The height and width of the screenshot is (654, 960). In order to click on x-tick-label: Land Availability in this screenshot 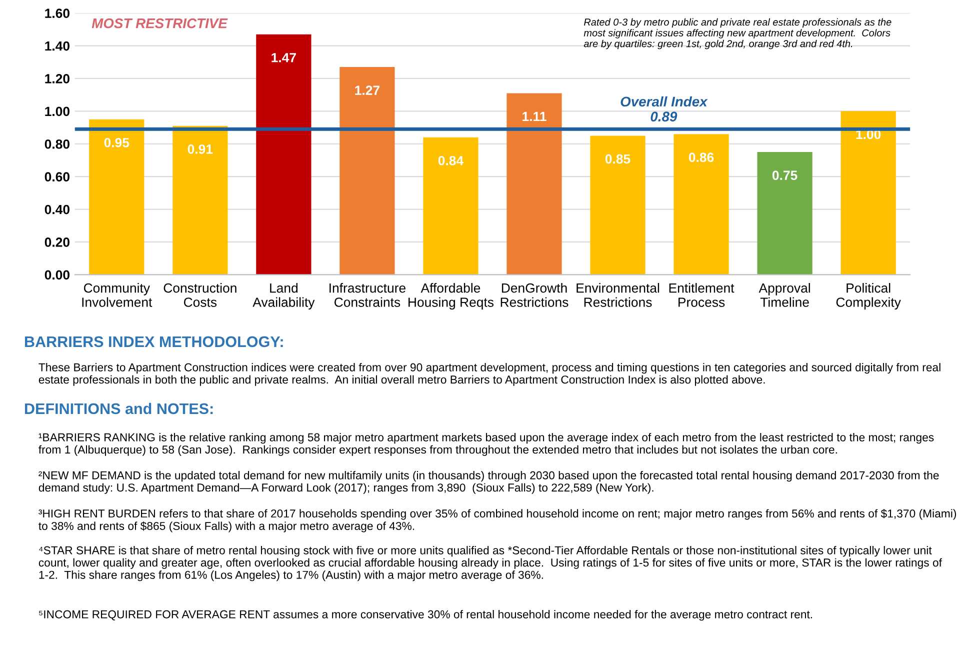, I will do `click(283, 296)`.